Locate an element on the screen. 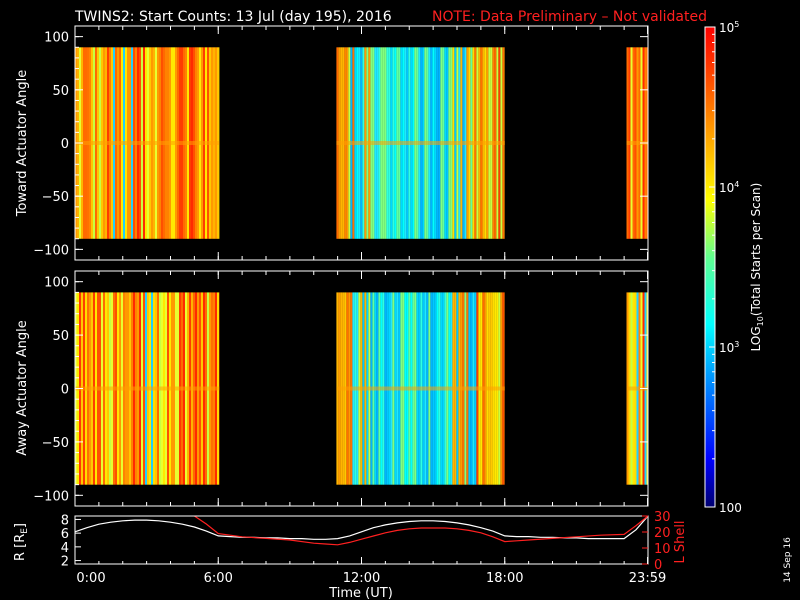  toward-ytick-label: 50 is located at coordinates (60, 91).